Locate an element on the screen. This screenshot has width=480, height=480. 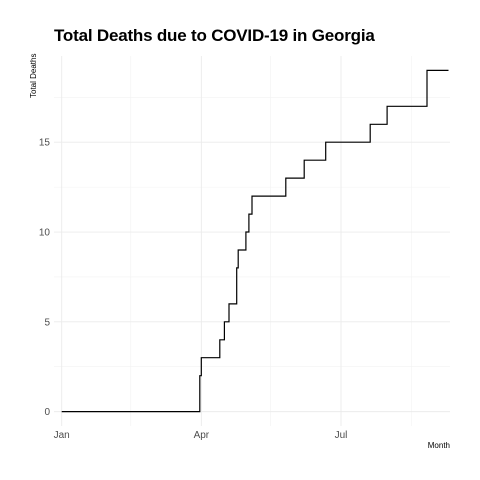
y-axis-title: Total Deaths is located at coordinates (33, 76).